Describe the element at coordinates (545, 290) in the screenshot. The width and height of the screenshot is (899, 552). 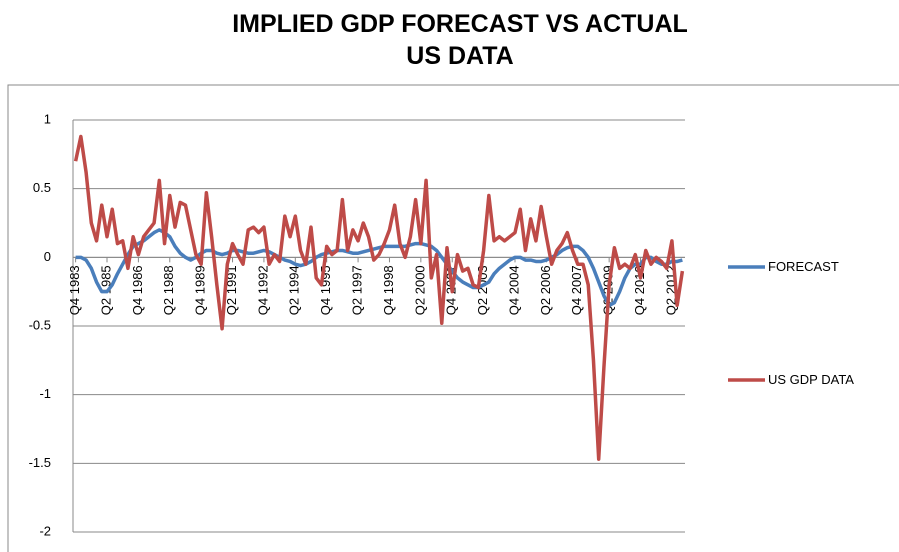
I see `x-tick-label: Q2 2006` at that location.